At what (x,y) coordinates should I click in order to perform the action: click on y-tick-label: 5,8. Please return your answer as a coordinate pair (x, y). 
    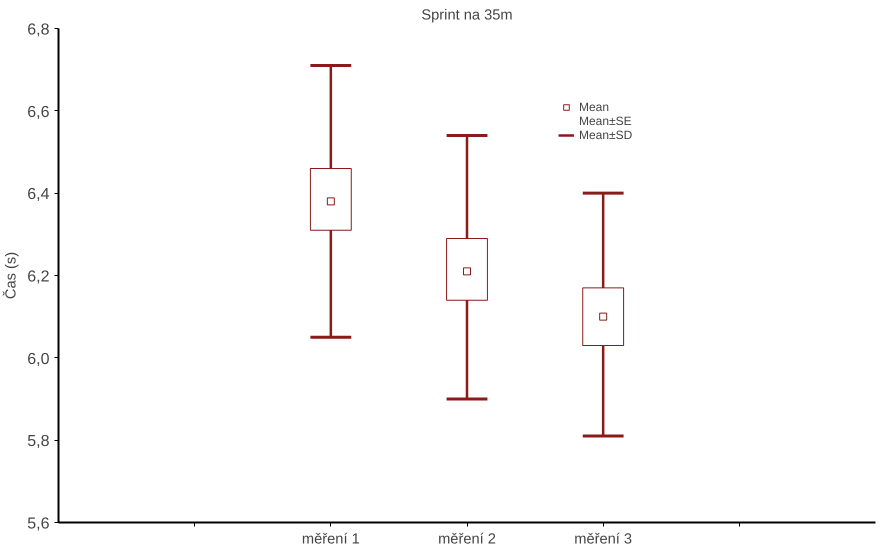
    Looking at the image, I should click on (38, 441).